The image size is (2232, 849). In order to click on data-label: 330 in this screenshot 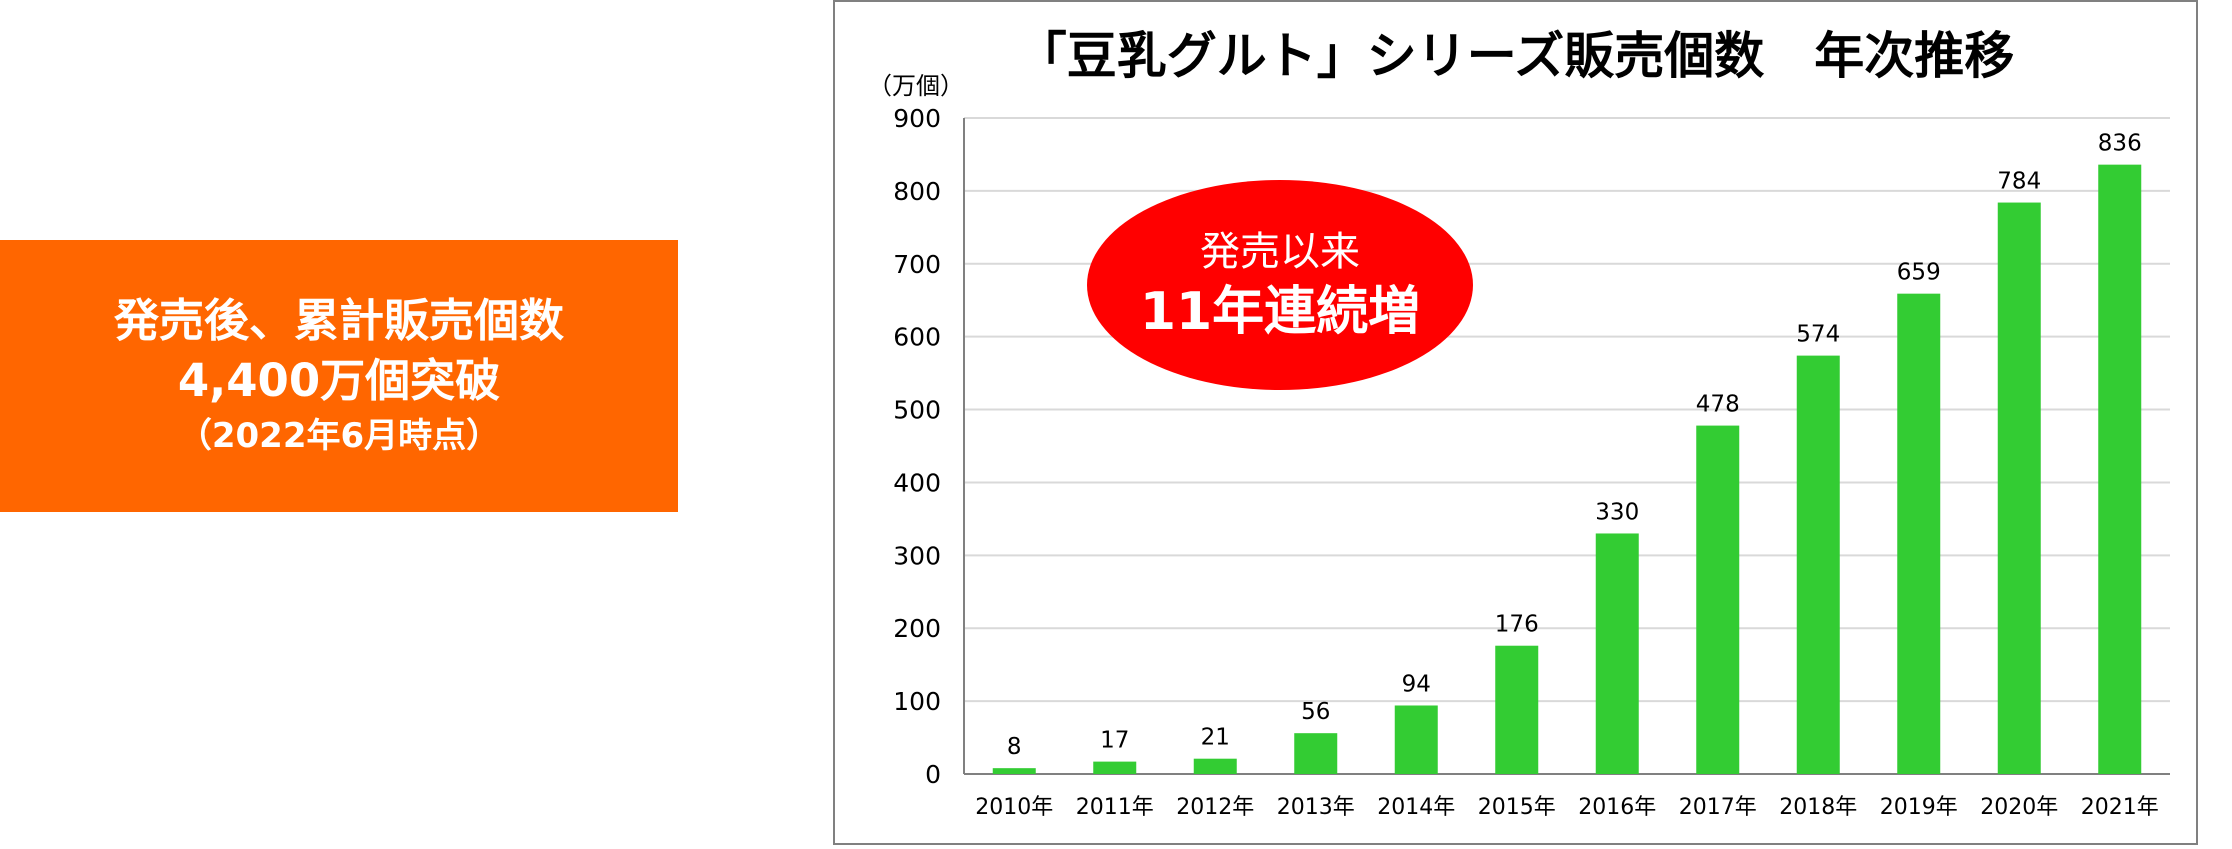, I will do `click(1617, 512)`.